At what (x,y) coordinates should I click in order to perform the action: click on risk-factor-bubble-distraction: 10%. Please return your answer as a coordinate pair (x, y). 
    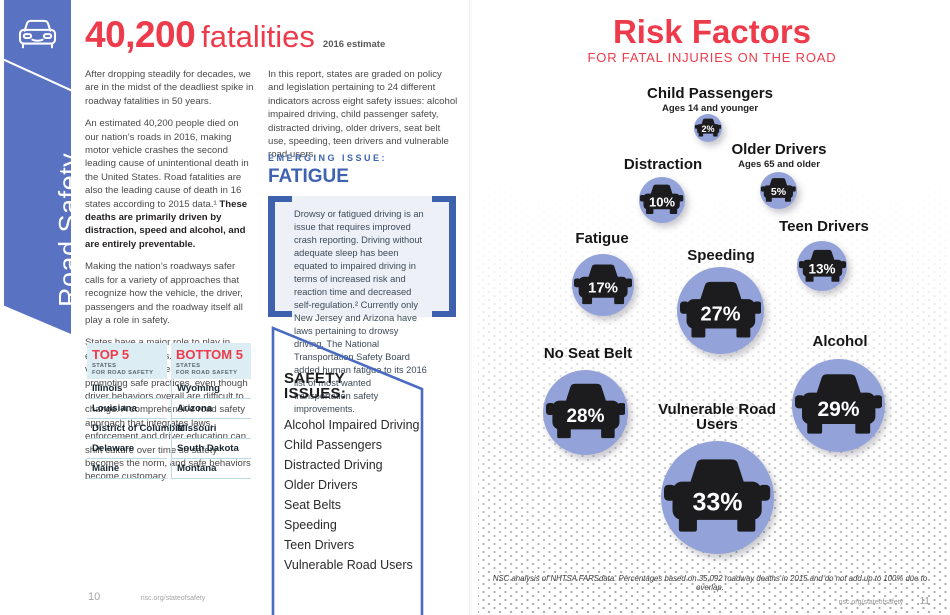
    Looking at the image, I should click on (662, 200).